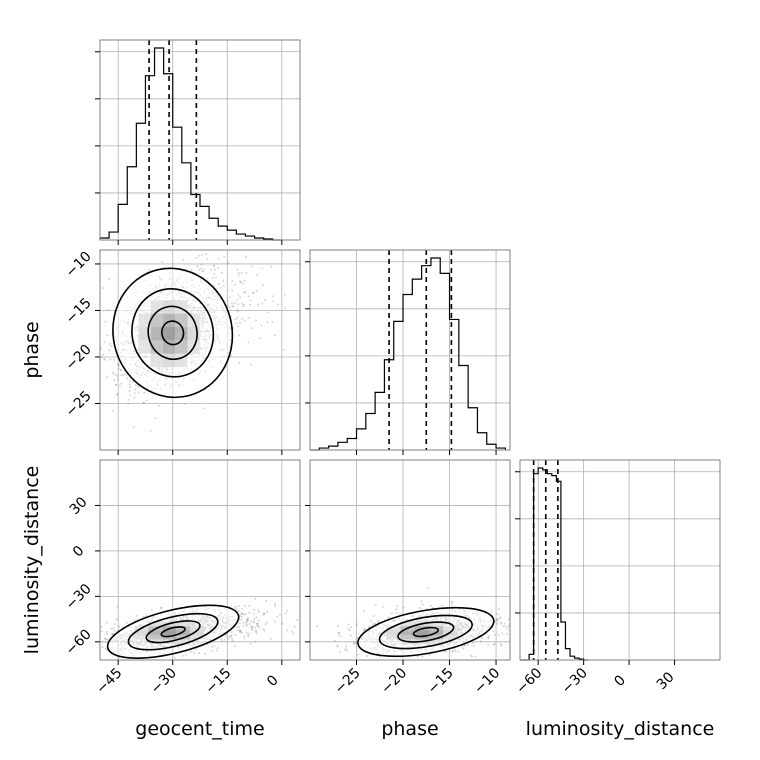 The width and height of the screenshot is (760, 760). What do you see at coordinates (408, 354) in the screenshot?
I see `histogram-phase` at bounding box center [408, 354].